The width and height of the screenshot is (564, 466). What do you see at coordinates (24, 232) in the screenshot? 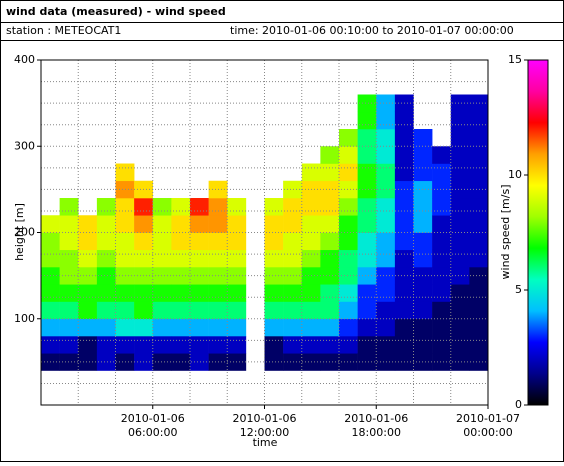
I see `y-tick-label: 200` at bounding box center [24, 232].